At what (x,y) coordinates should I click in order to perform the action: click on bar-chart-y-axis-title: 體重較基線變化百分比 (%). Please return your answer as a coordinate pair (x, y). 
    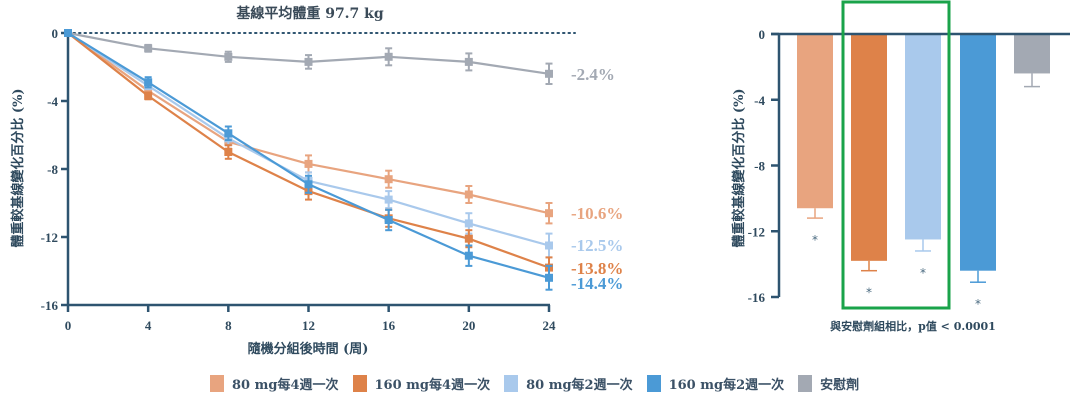
    Looking at the image, I should click on (739, 167).